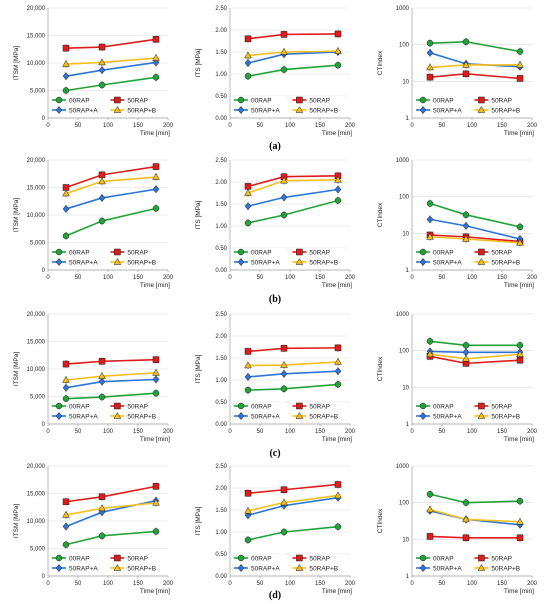 This screenshot has height=604, width=550. What do you see at coordinates (248, 206) in the screenshot?
I see `chart-2-2-series-50rap-a-point` at bounding box center [248, 206].